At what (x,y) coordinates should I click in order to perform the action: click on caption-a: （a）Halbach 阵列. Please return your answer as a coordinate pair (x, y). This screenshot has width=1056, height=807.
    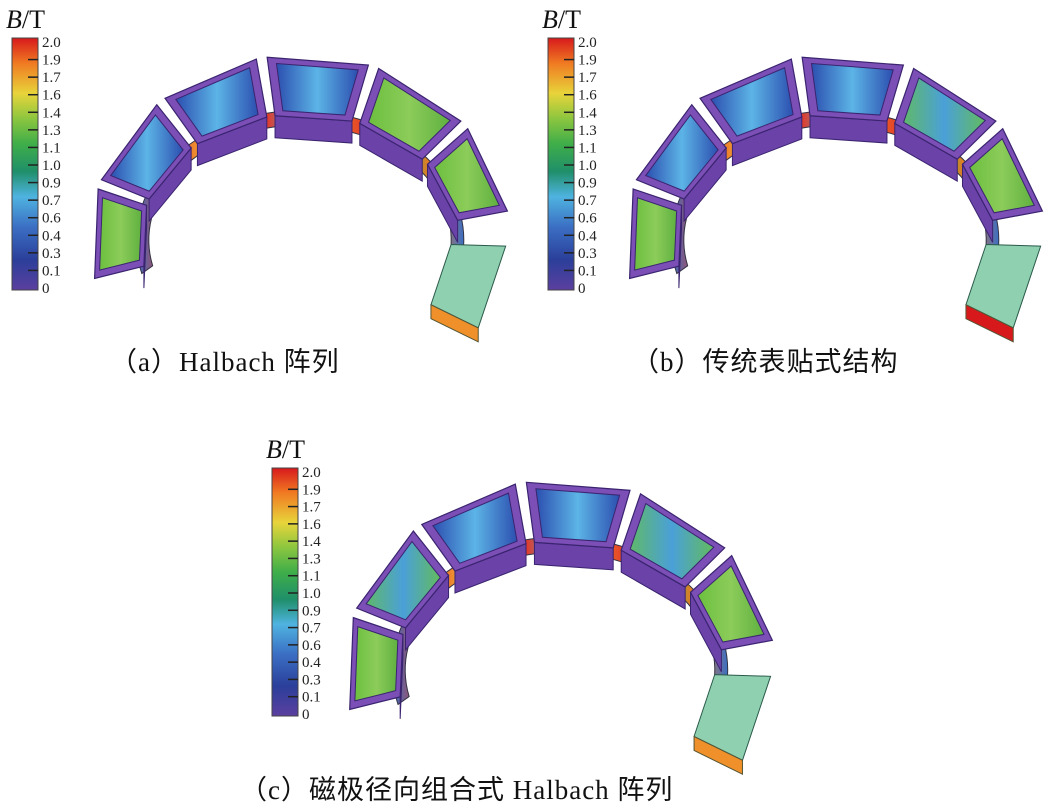
    Looking at the image, I should click on (225, 362).